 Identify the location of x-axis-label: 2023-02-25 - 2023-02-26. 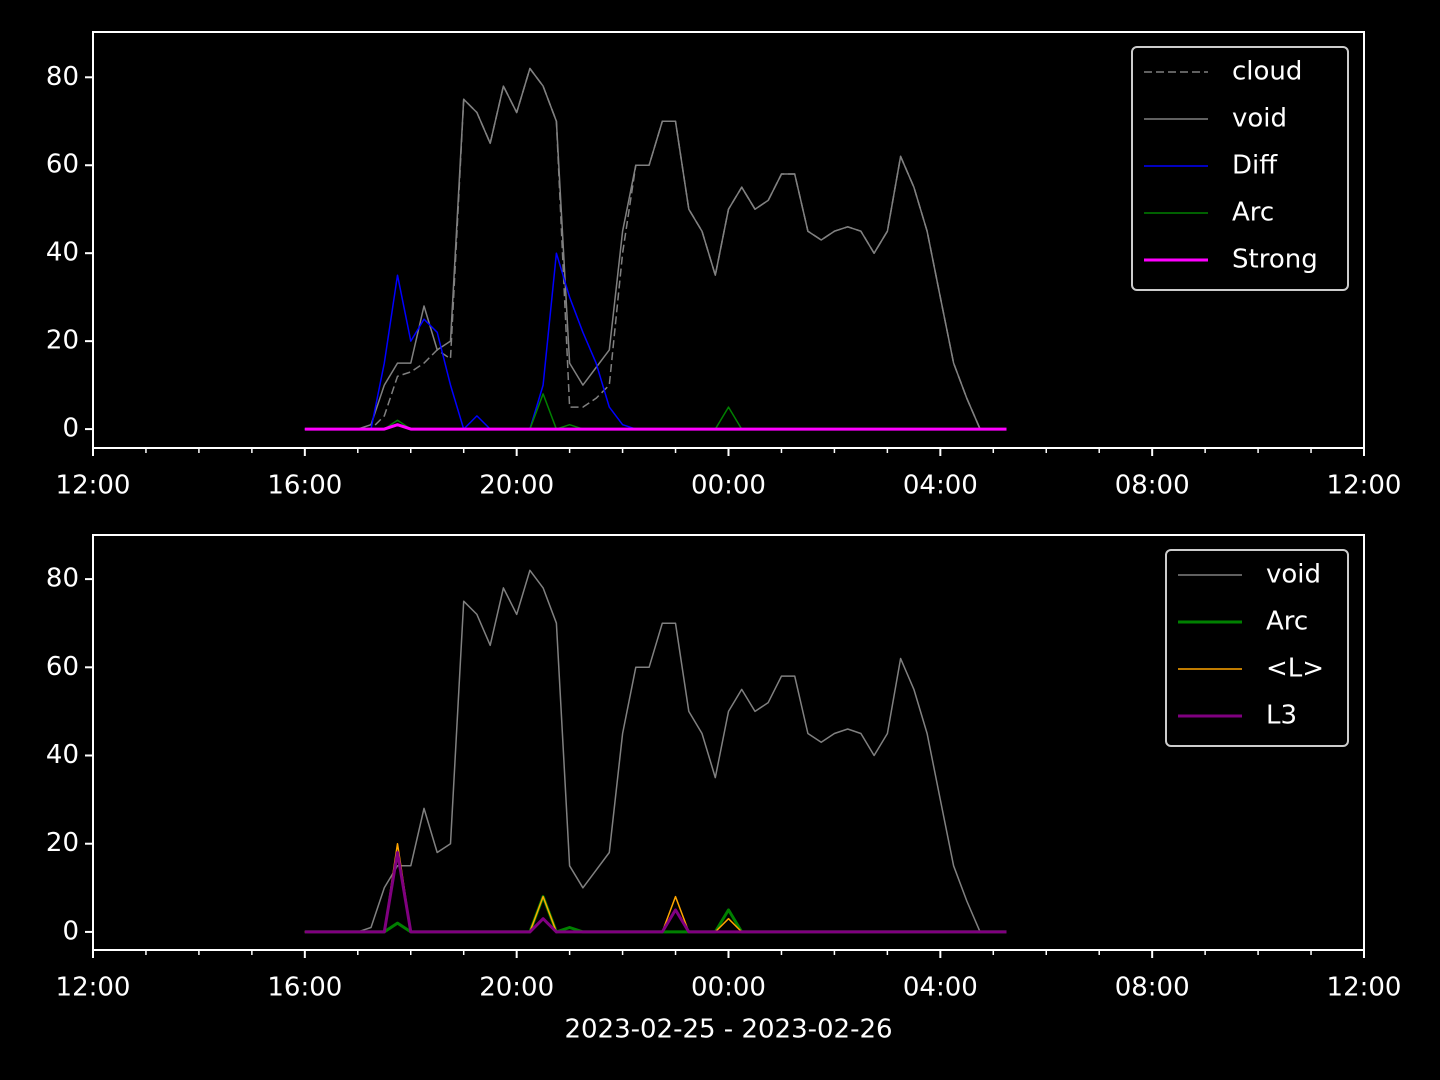
(728, 1030).